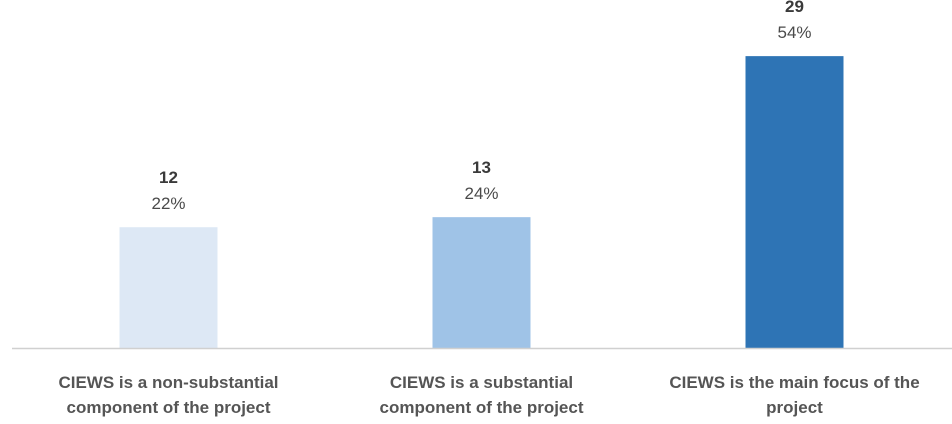  I want to click on bar-2-percent-label: 24%, so click(481, 193).